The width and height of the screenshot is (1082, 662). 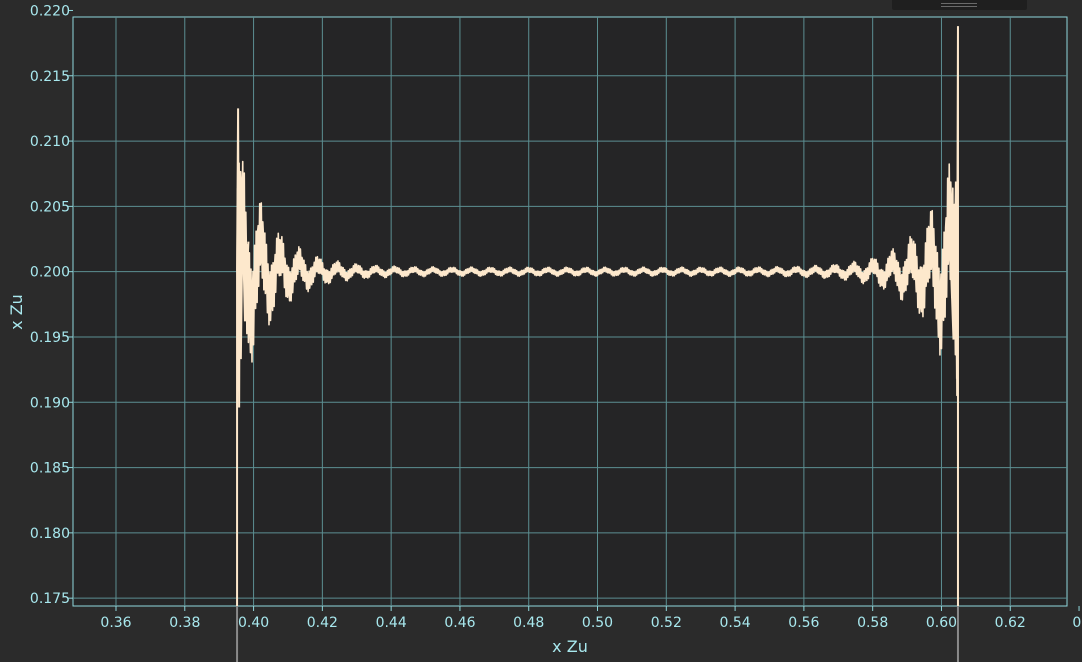 I want to click on y-tick-label: 0.185, so click(x=50, y=469).